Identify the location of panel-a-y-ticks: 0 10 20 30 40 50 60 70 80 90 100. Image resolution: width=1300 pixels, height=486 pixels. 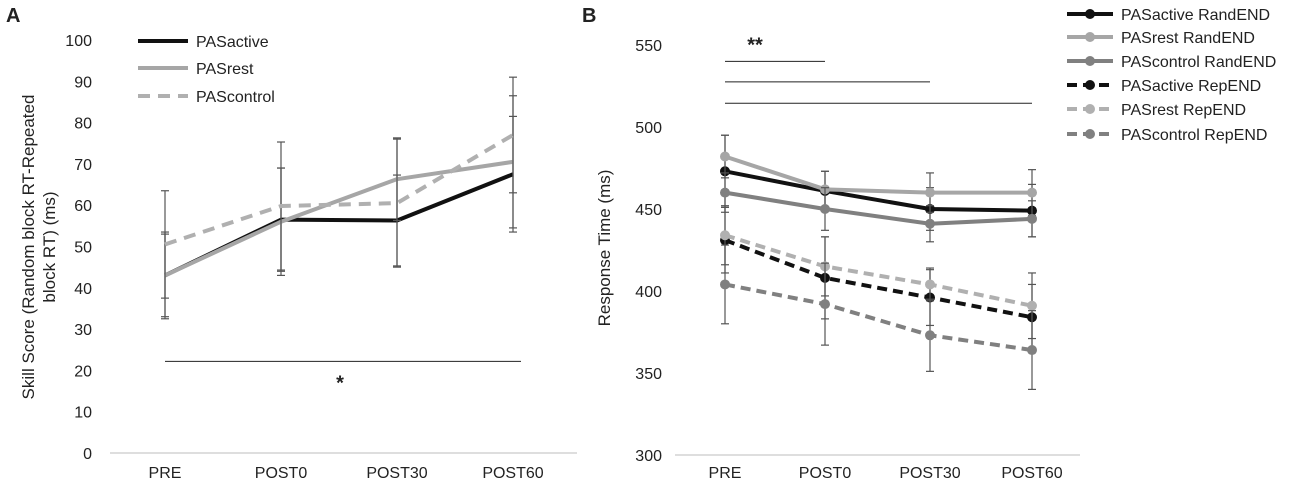
(78, 248).